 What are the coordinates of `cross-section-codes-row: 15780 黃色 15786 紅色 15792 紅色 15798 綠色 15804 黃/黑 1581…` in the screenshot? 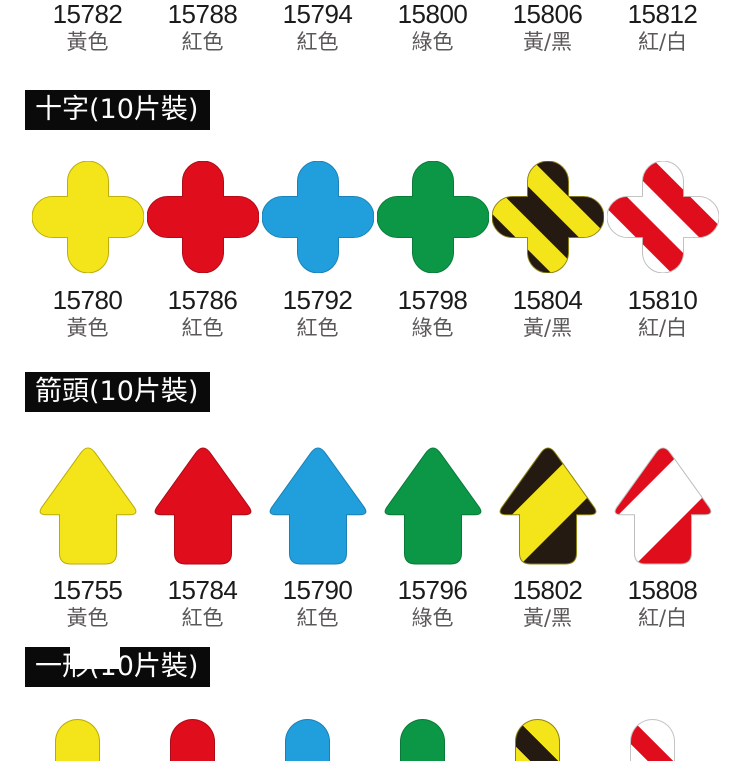 It's located at (375, 313).